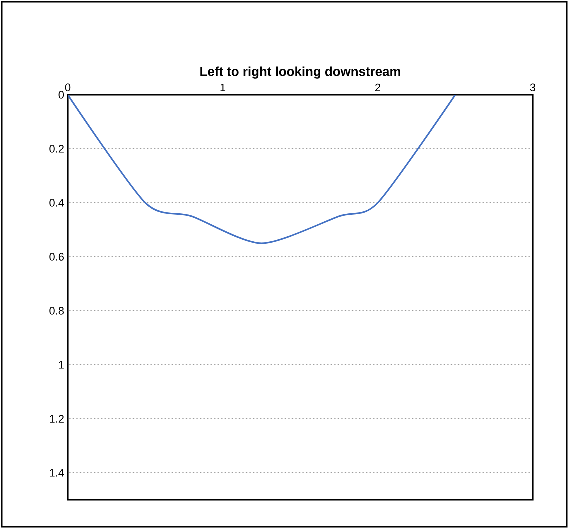  Describe the element at coordinates (61, 365) in the screenshot. I see `y-tick-label: 1` at that location.